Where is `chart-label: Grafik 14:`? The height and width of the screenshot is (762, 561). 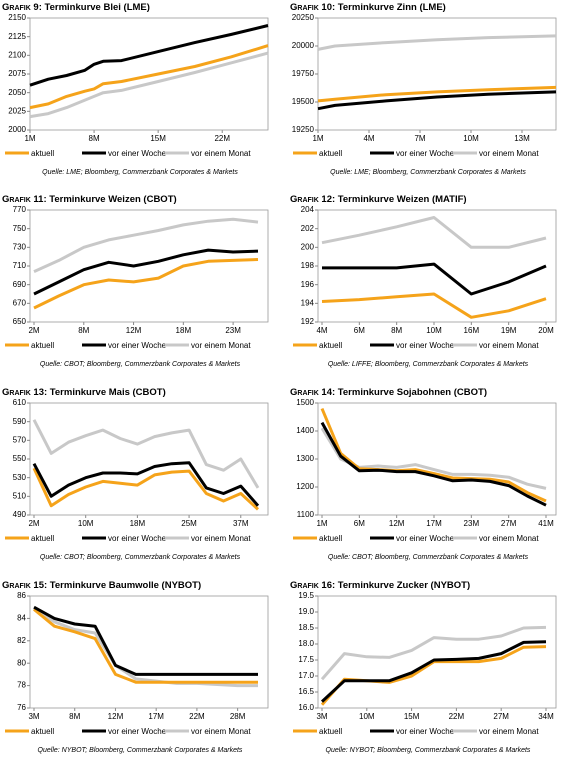
chart-label: Grafik 14: is located at coordinates (312, 392).